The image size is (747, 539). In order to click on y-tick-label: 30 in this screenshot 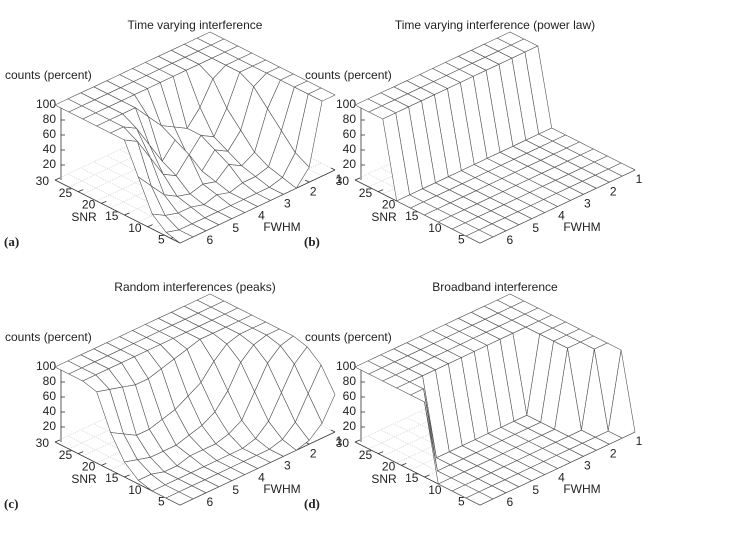, I will do `click(343, 181)`.